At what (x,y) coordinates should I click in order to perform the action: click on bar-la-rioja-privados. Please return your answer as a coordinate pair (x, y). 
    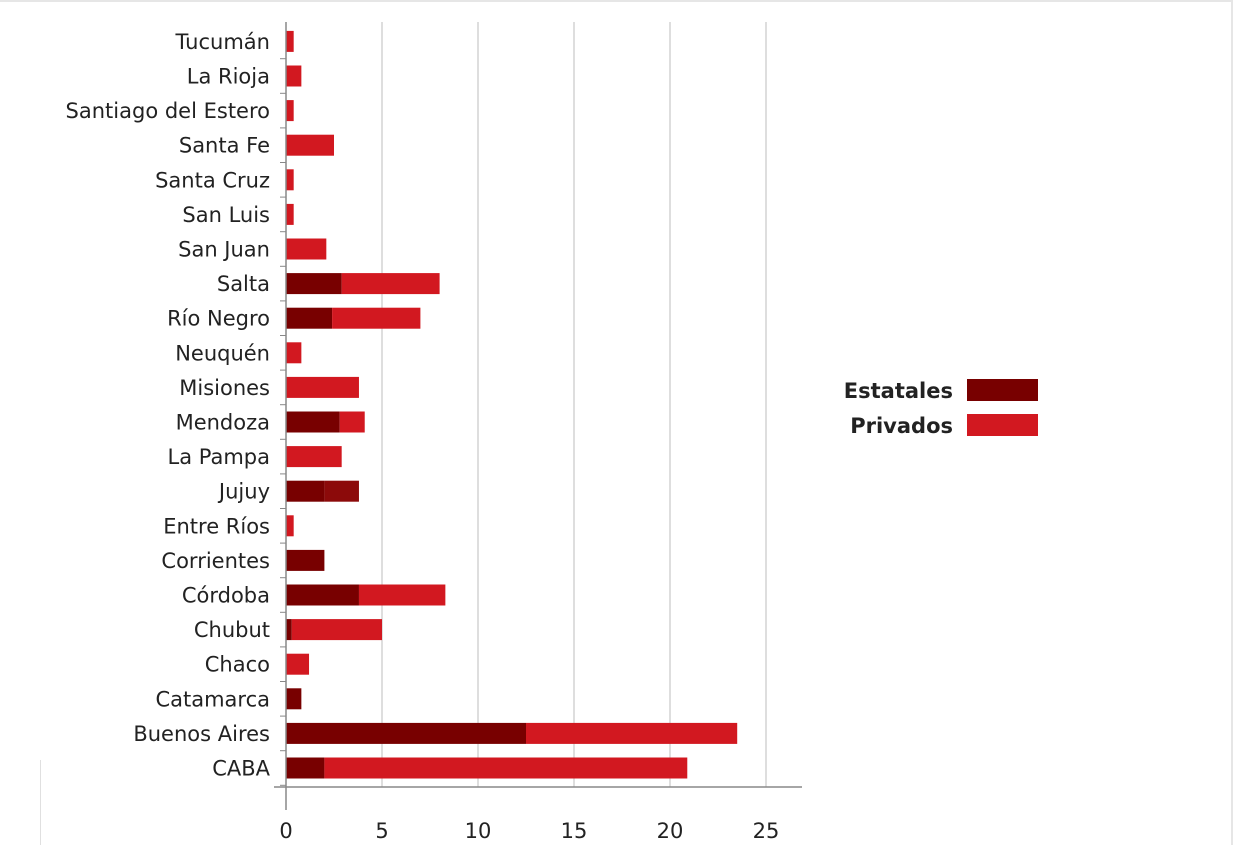
    Looking at the image, I should click on (294, 76).